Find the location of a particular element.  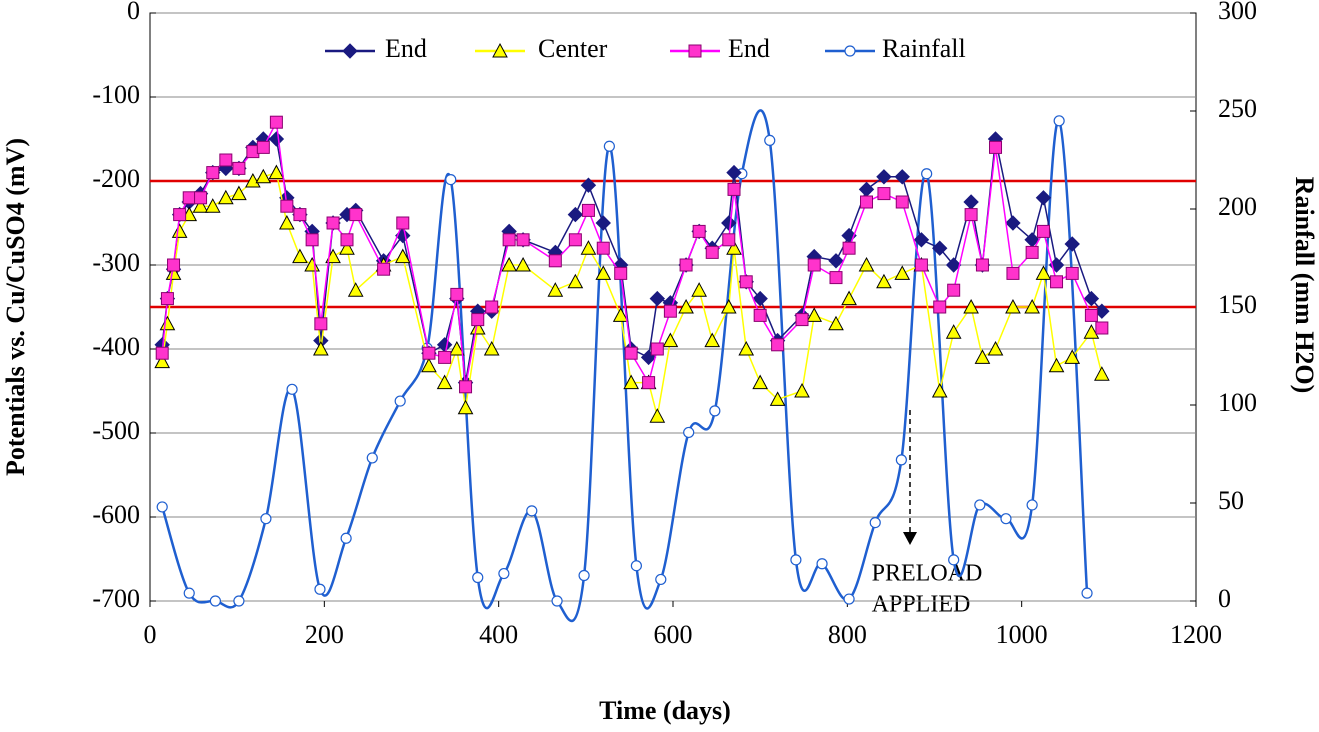

y-tick-label: -300 is located at coordinates (116, 262).